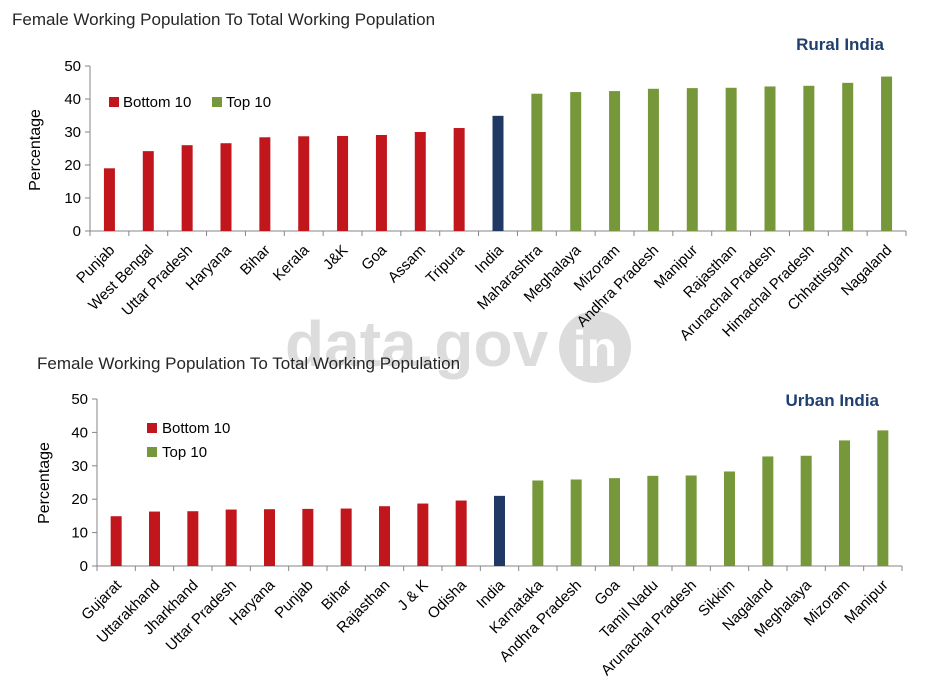 This screenshot has height=700, width=932. What do you see at coordinates (157, 102) in the screenshot?
I see `rural-legend-bottom-label: Bottom 10` at bounding box center [157, 102].